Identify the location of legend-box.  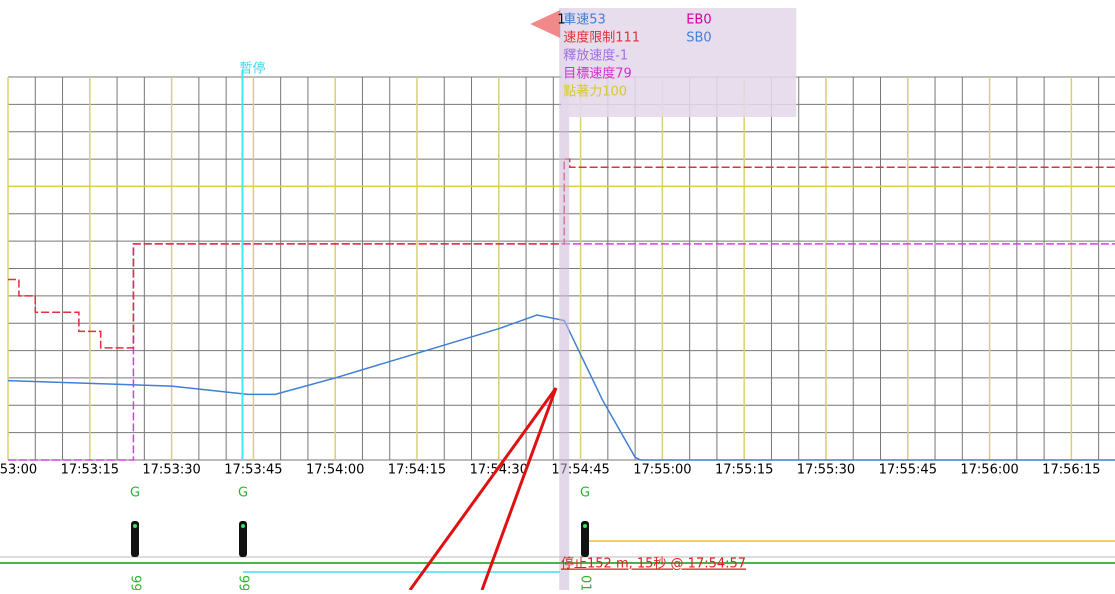
(679, 62).